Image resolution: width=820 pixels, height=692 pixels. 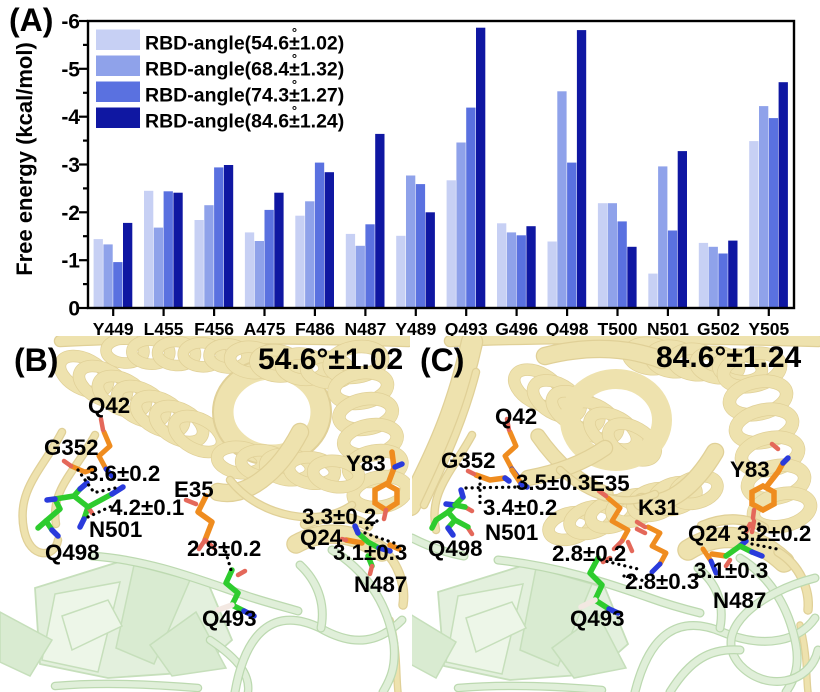 I want to click on svg-text: 2.8±0.3, so click(x=662, y=581).